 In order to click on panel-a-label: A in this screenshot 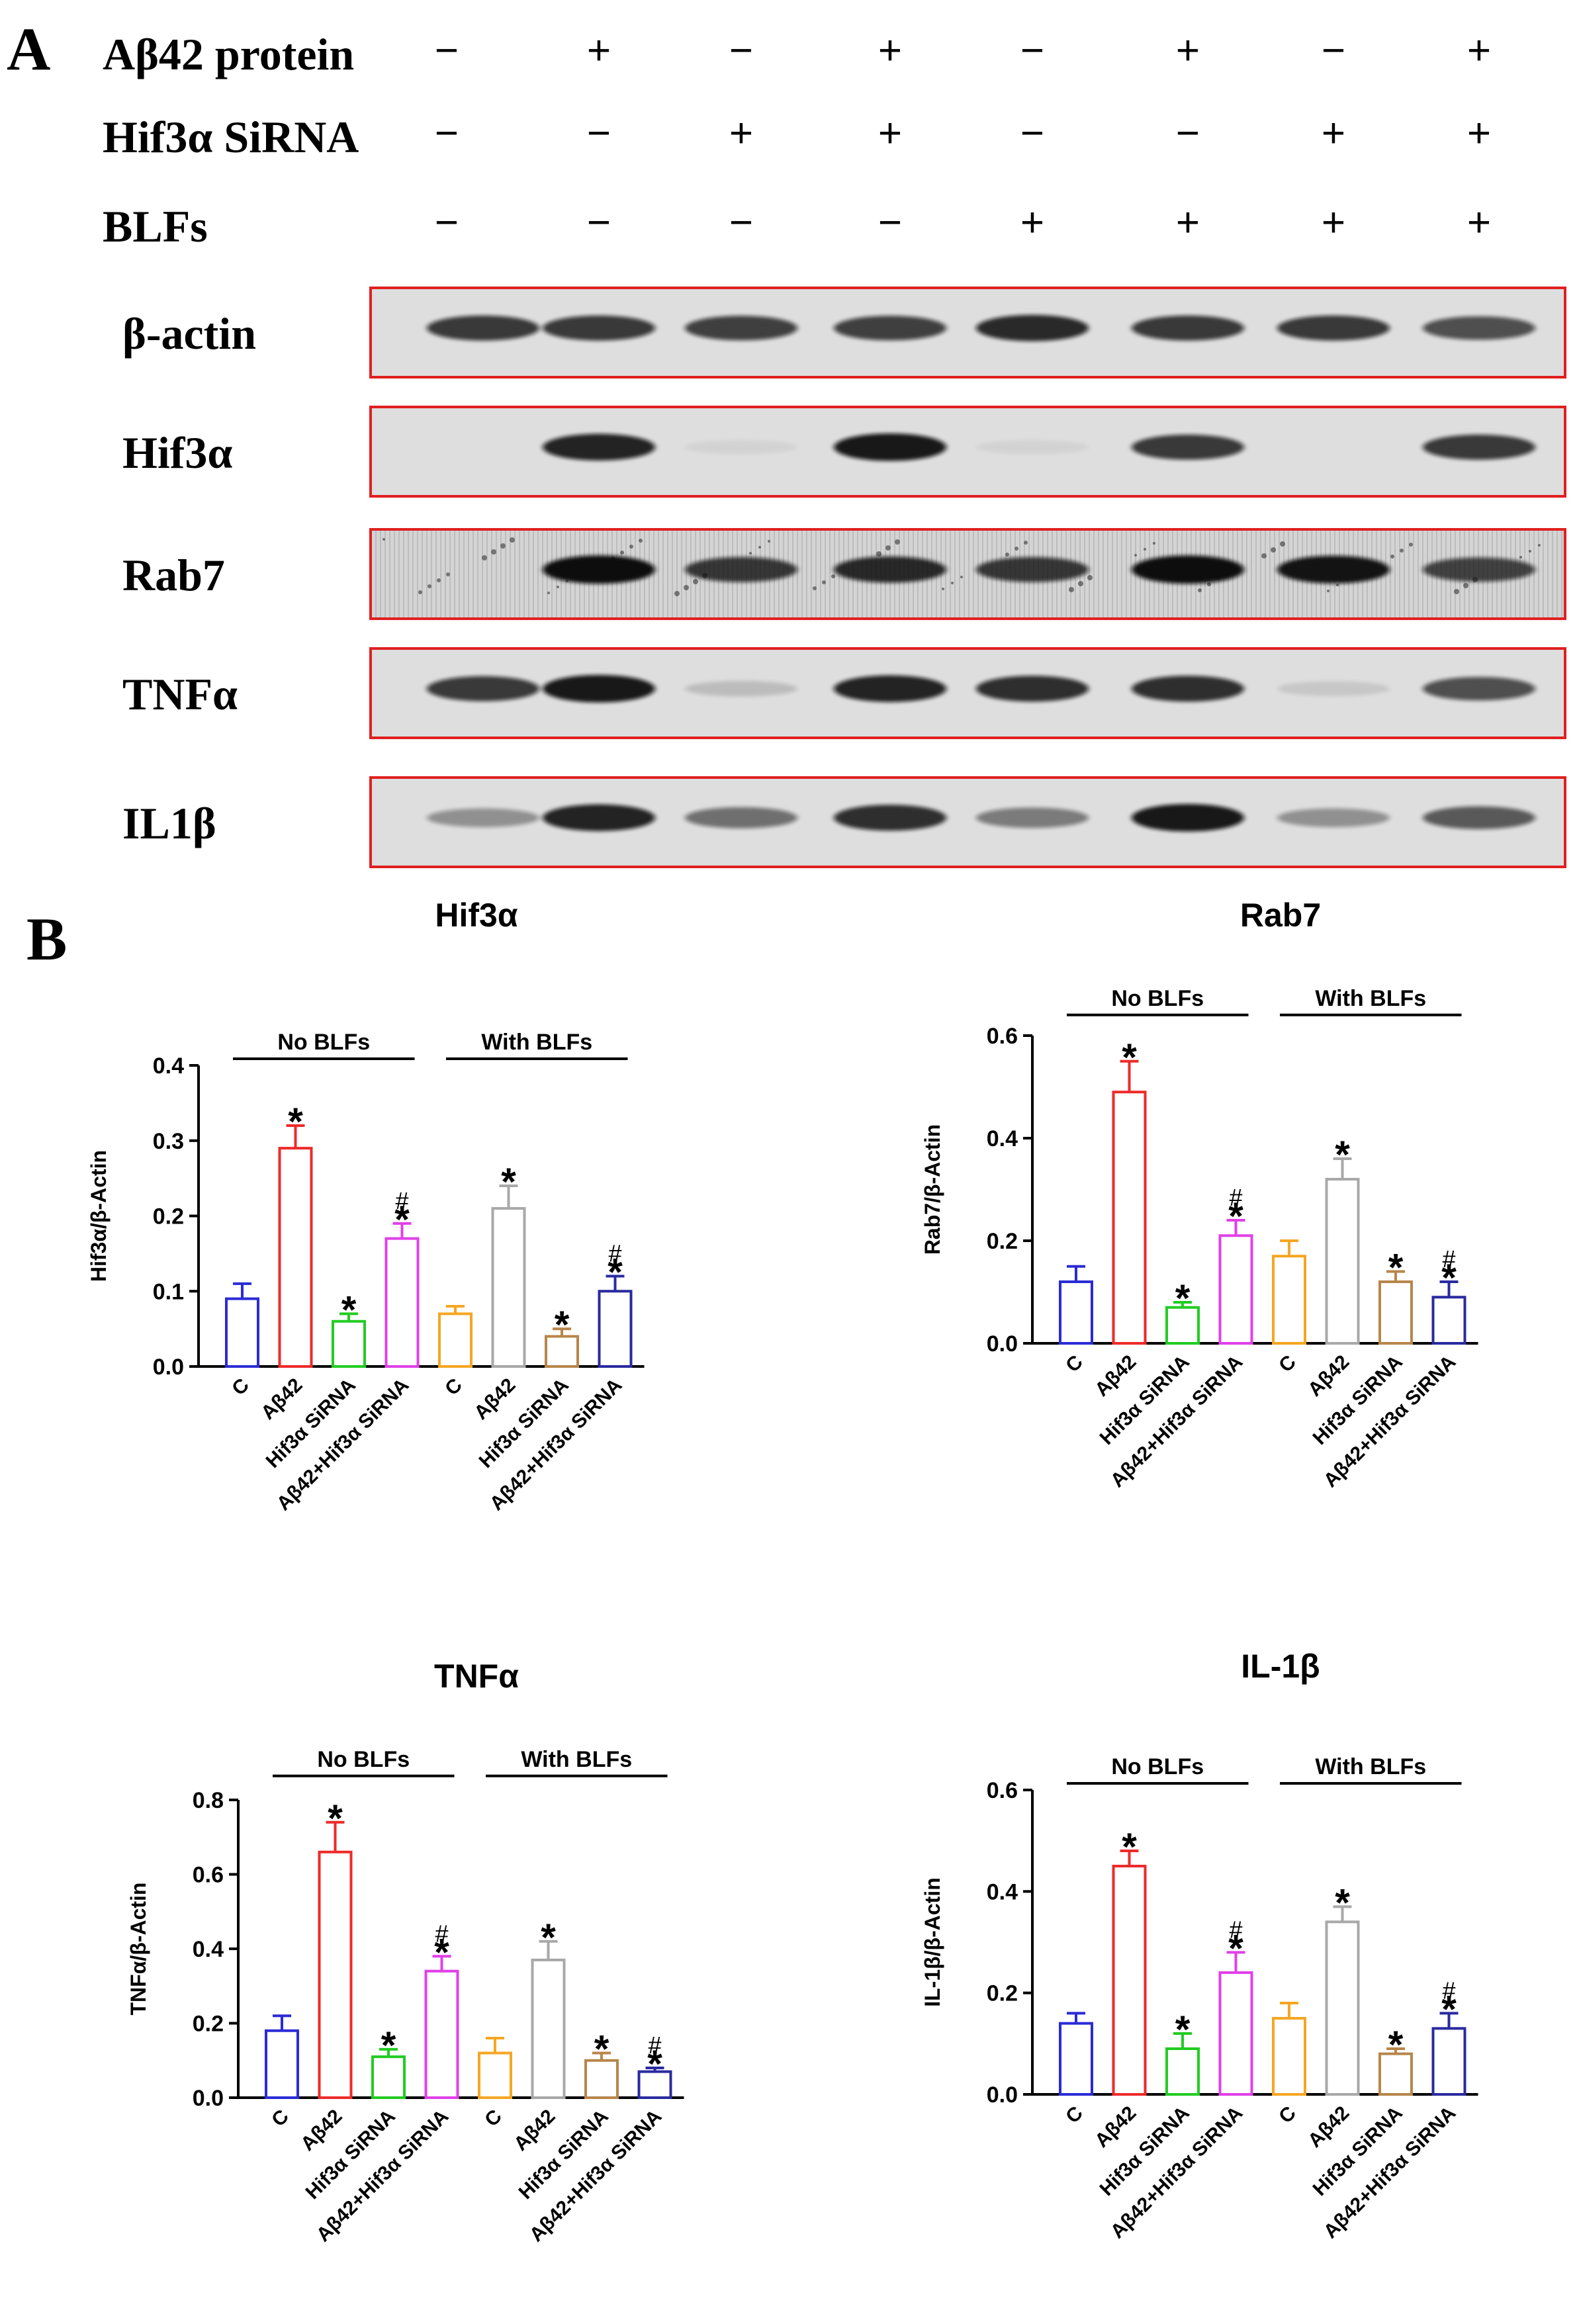, I will do `click(28, 49)`.